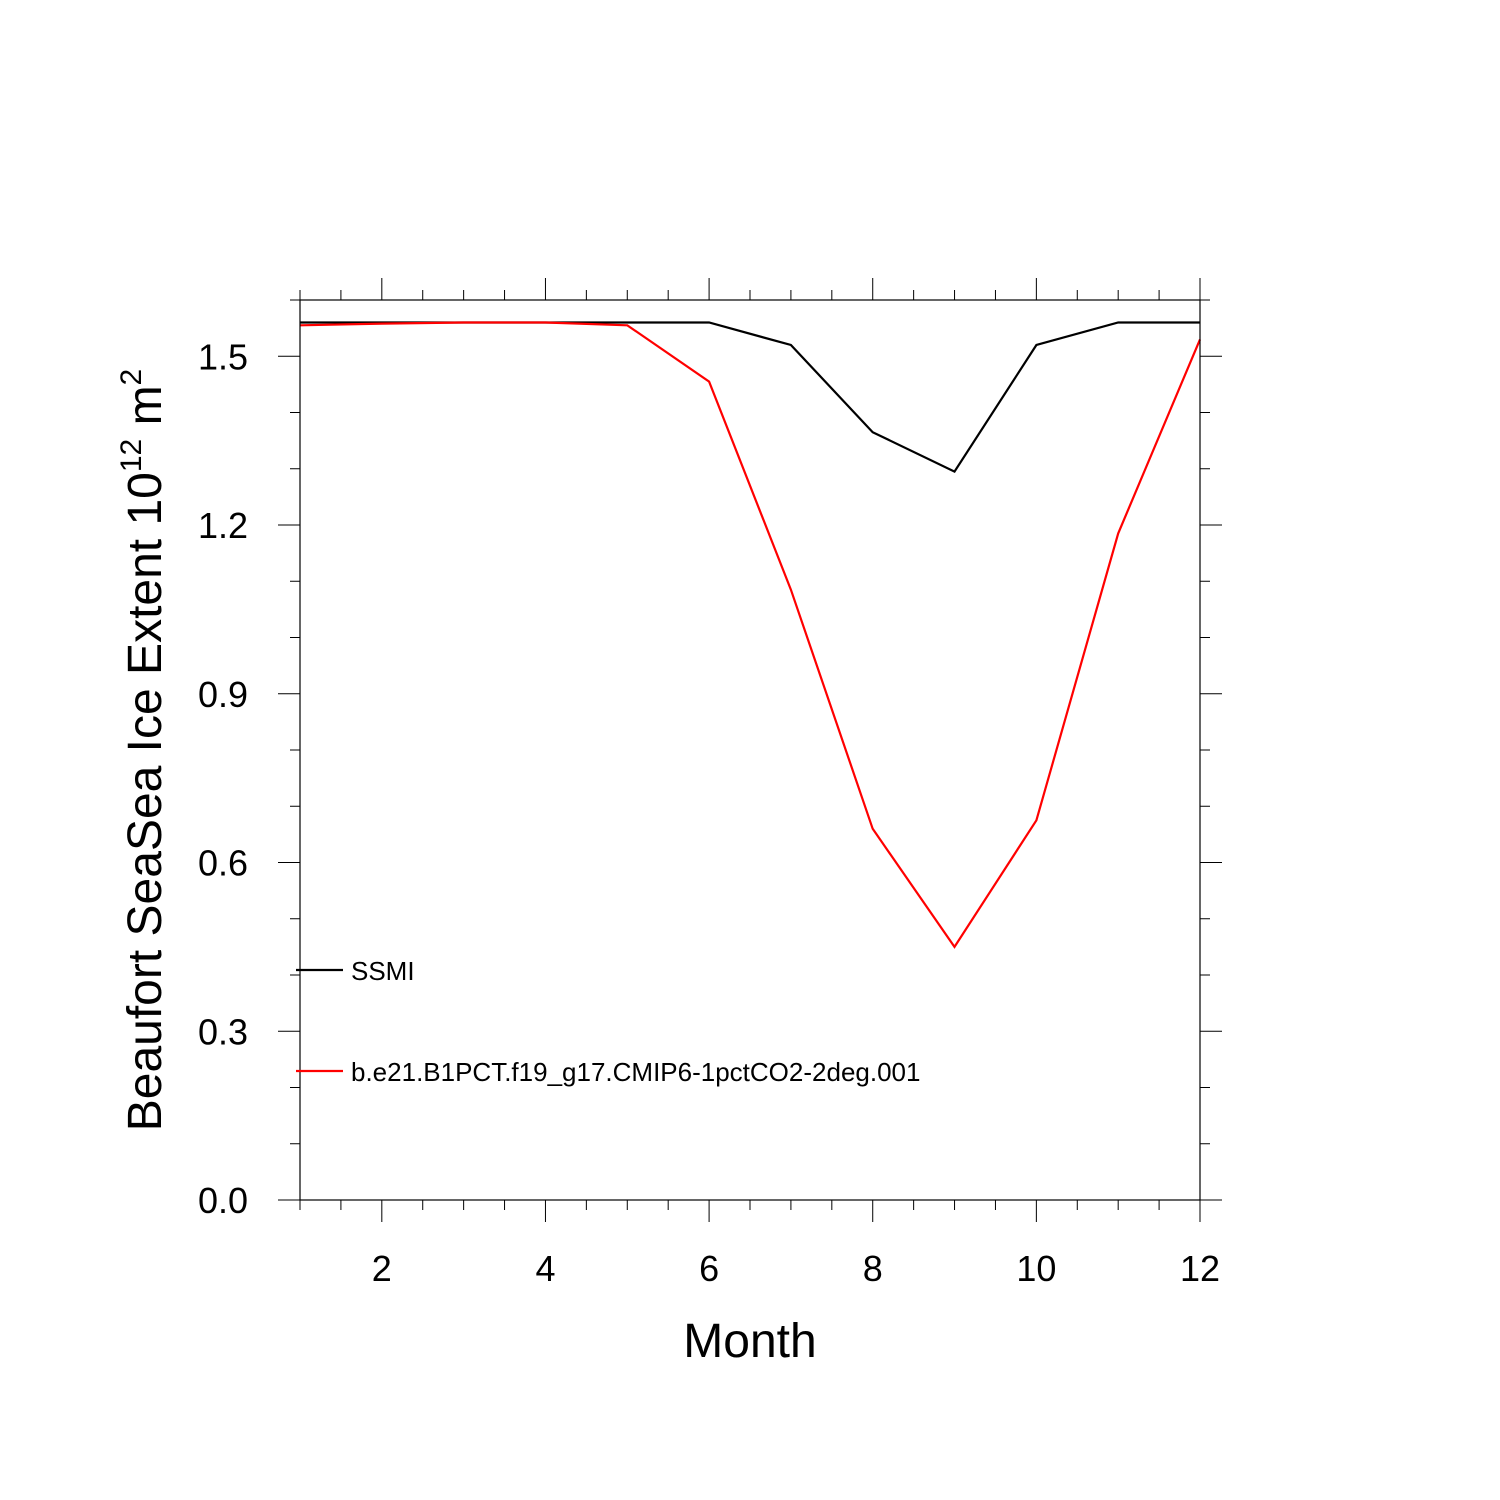 Image resolution: width=1500 pixels, height=1500 pixels. What do you see at coordinates (873, 1268) in the screenshot?
I see `x-tick-label: 8` at bounding box center [873, 1268].